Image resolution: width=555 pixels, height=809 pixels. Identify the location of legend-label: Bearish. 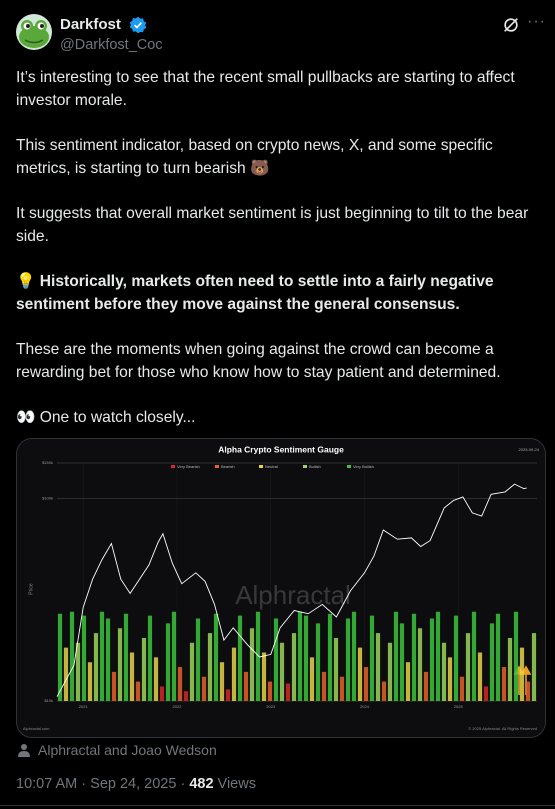
(228, 466).